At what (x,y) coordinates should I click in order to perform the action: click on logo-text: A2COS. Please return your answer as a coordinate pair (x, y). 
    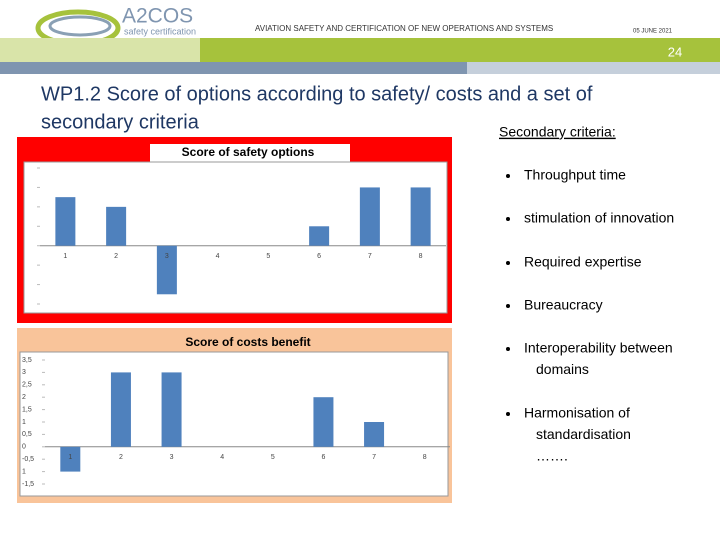
    Looking at the image, I should click on (157, 16).